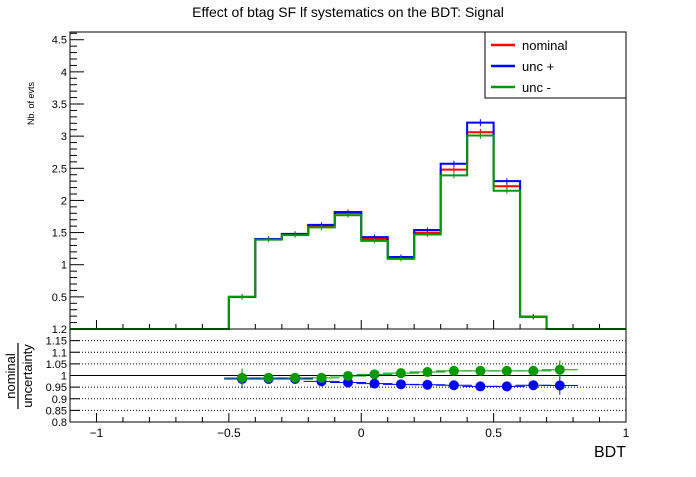 This screenshot has height=477, width=696. What do you see at coordinates (10, 376) in the screenshot?
I see `ratio-y-label-numerator: nominal` at bounding box center [10, 376].